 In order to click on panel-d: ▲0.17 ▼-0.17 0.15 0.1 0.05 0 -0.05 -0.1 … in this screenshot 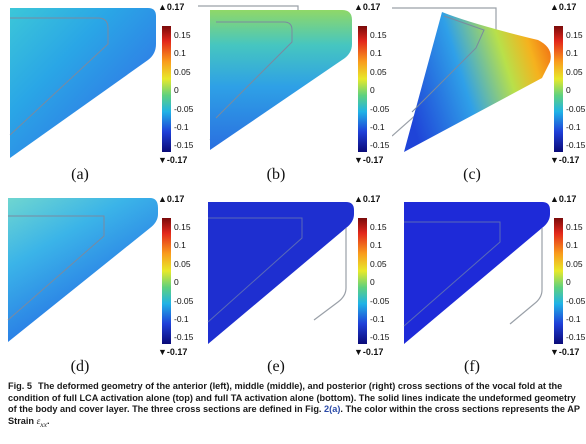, I will do `click(97, 287)`.